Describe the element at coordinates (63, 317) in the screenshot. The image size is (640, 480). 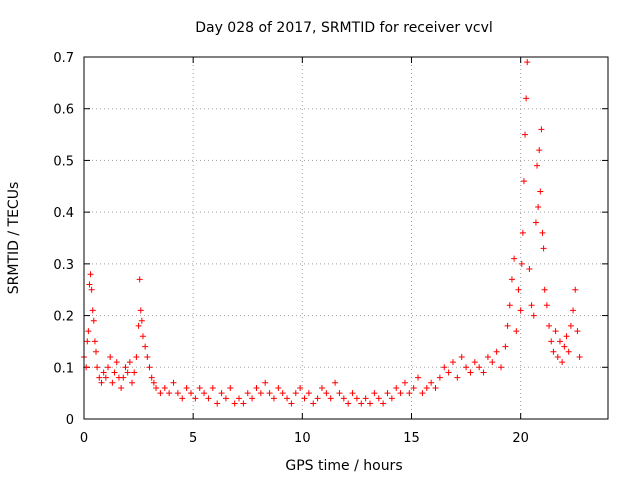
I see `y-tick-label: 0.2` at that location.